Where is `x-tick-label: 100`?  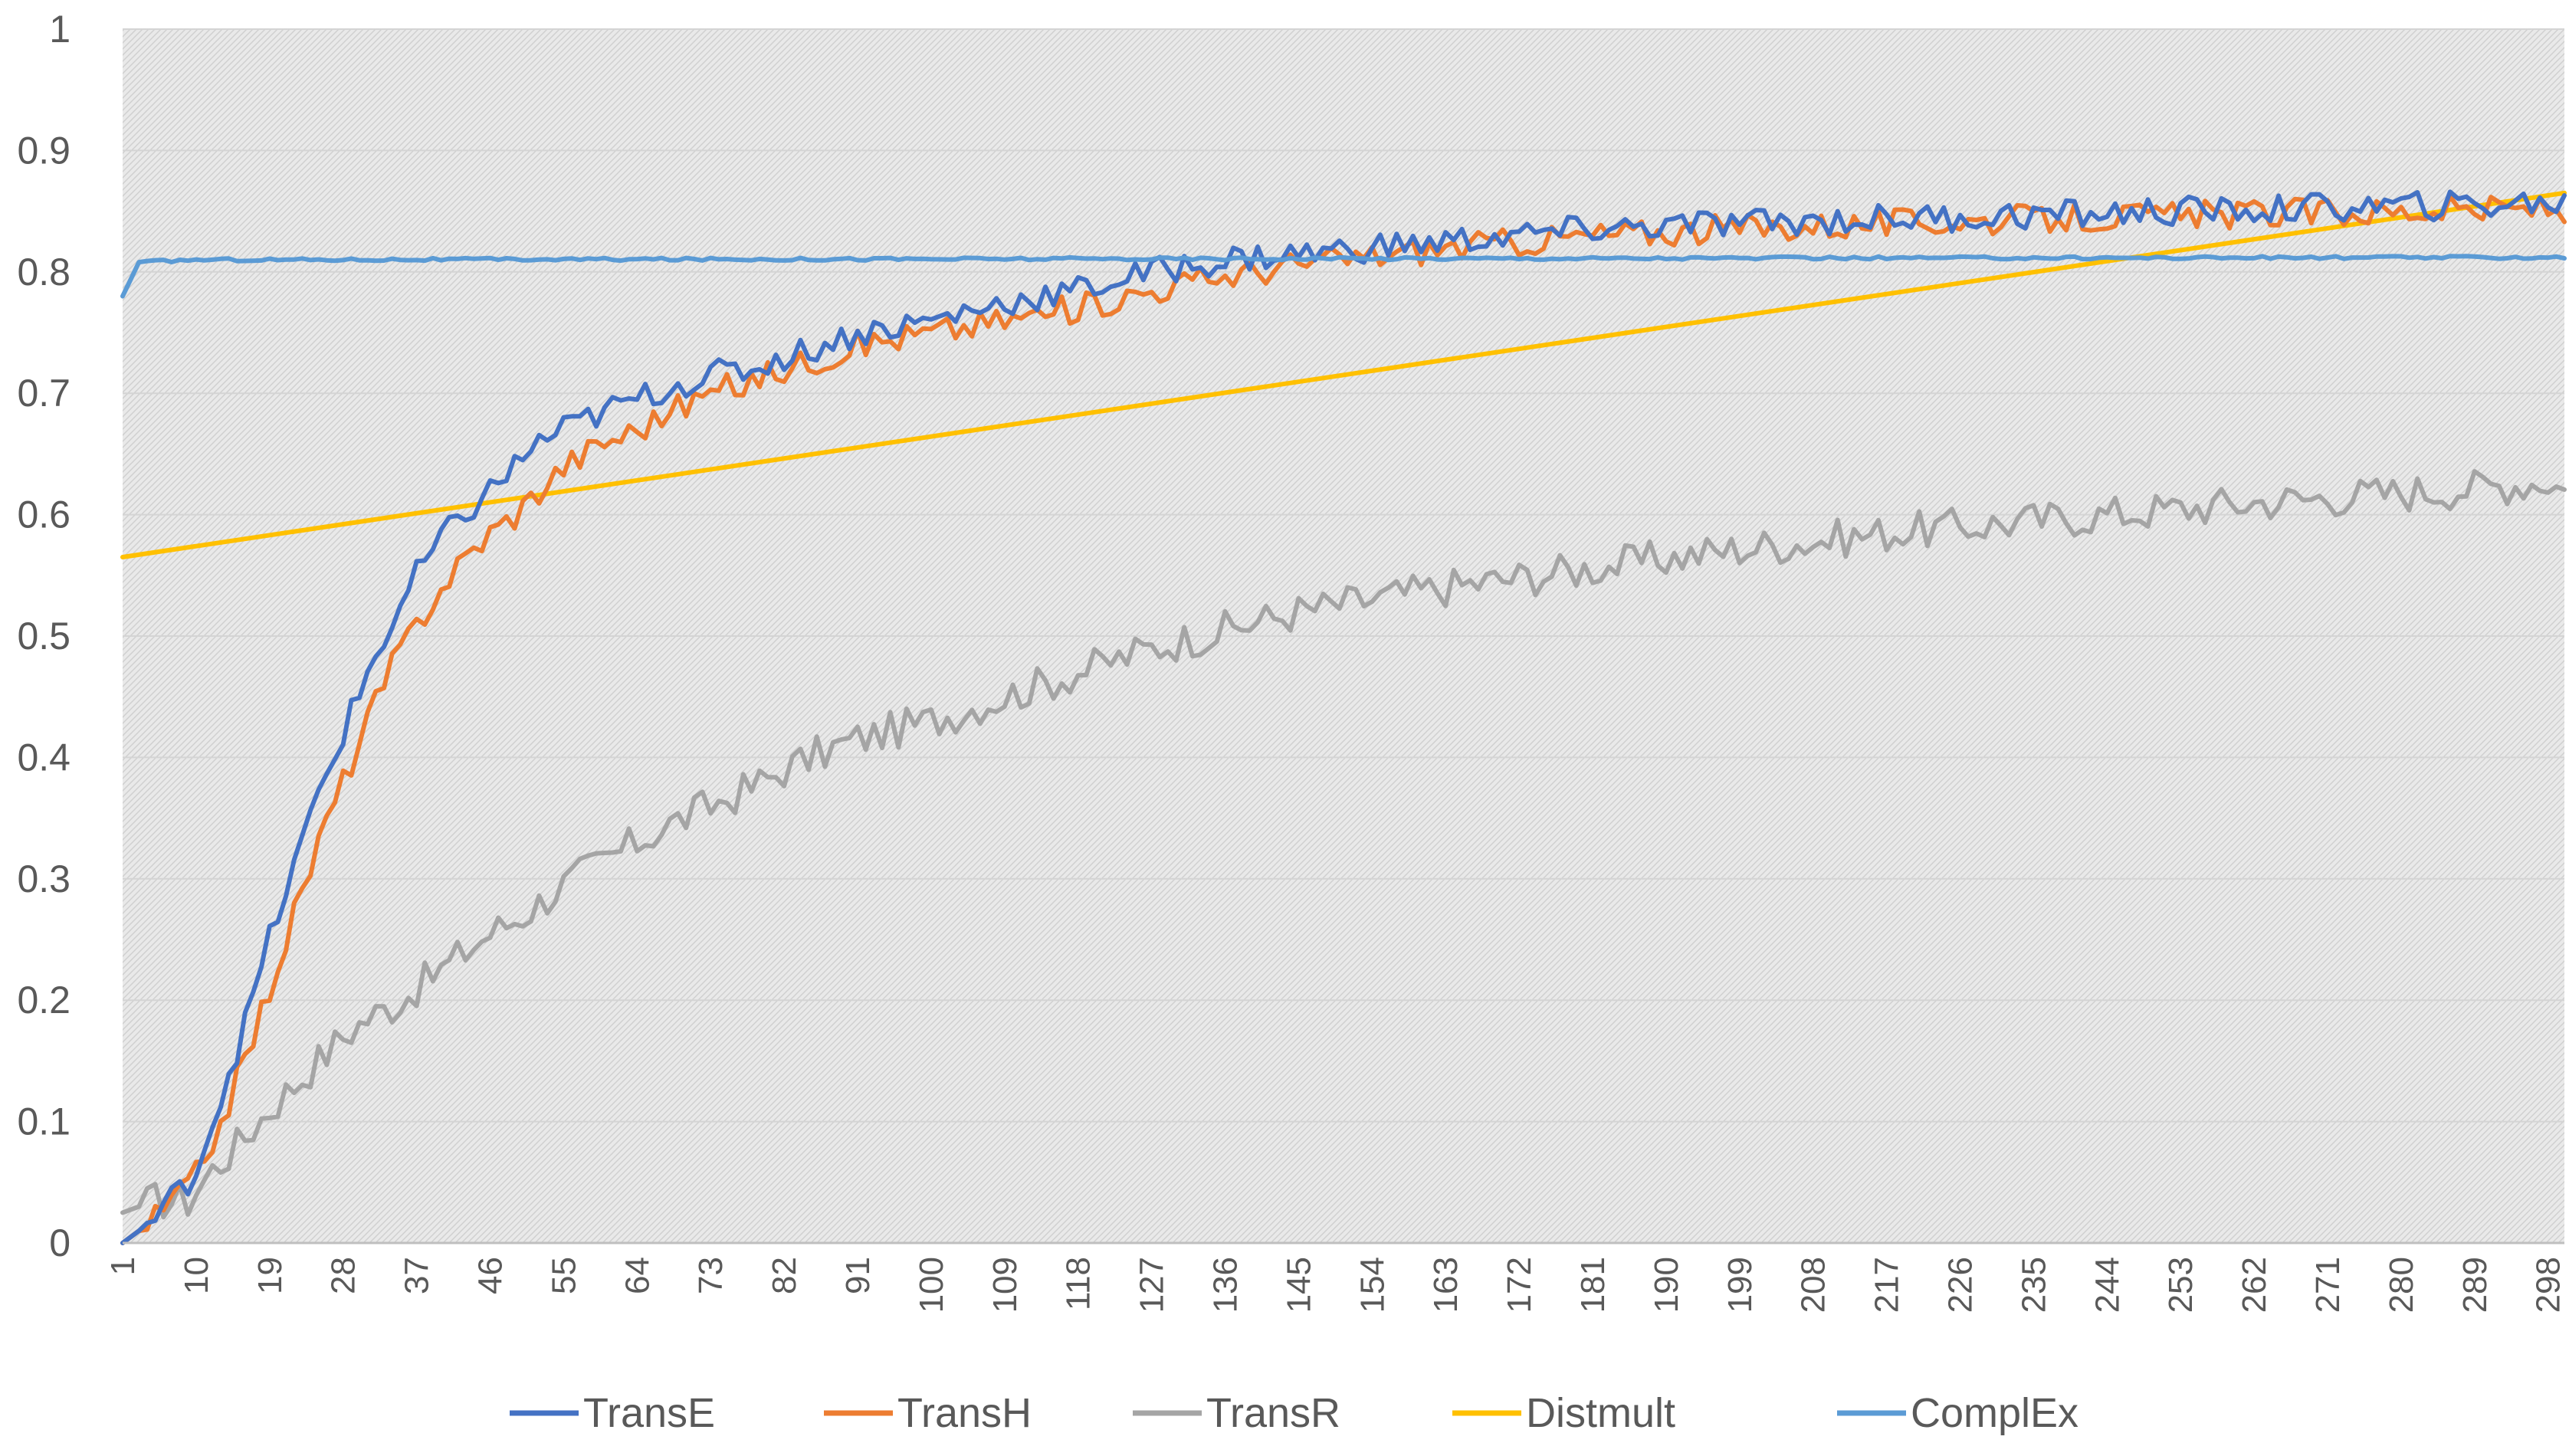
x-tick-label: 100 is located at coordinates (932, 1285).